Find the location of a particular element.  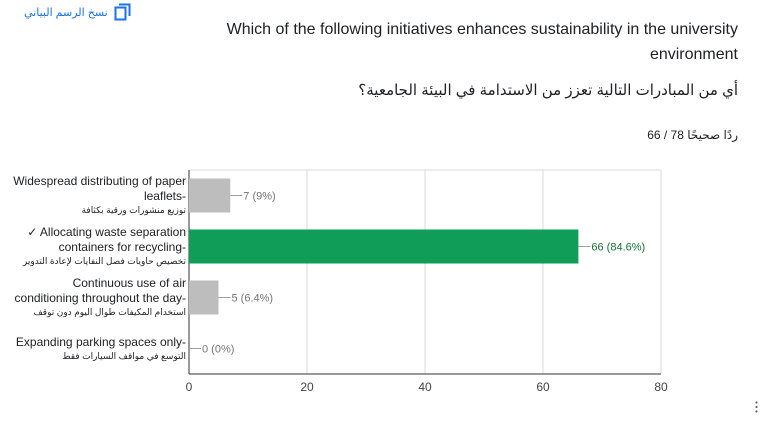

category-label-en: Expanding parking spaces only- is located at coordinates (100, 341).